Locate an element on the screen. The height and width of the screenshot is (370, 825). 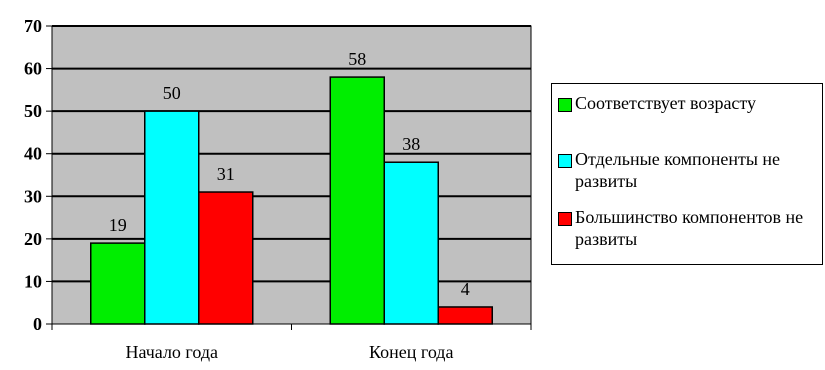
data-label: 38 is located at coordinates (411, 144).